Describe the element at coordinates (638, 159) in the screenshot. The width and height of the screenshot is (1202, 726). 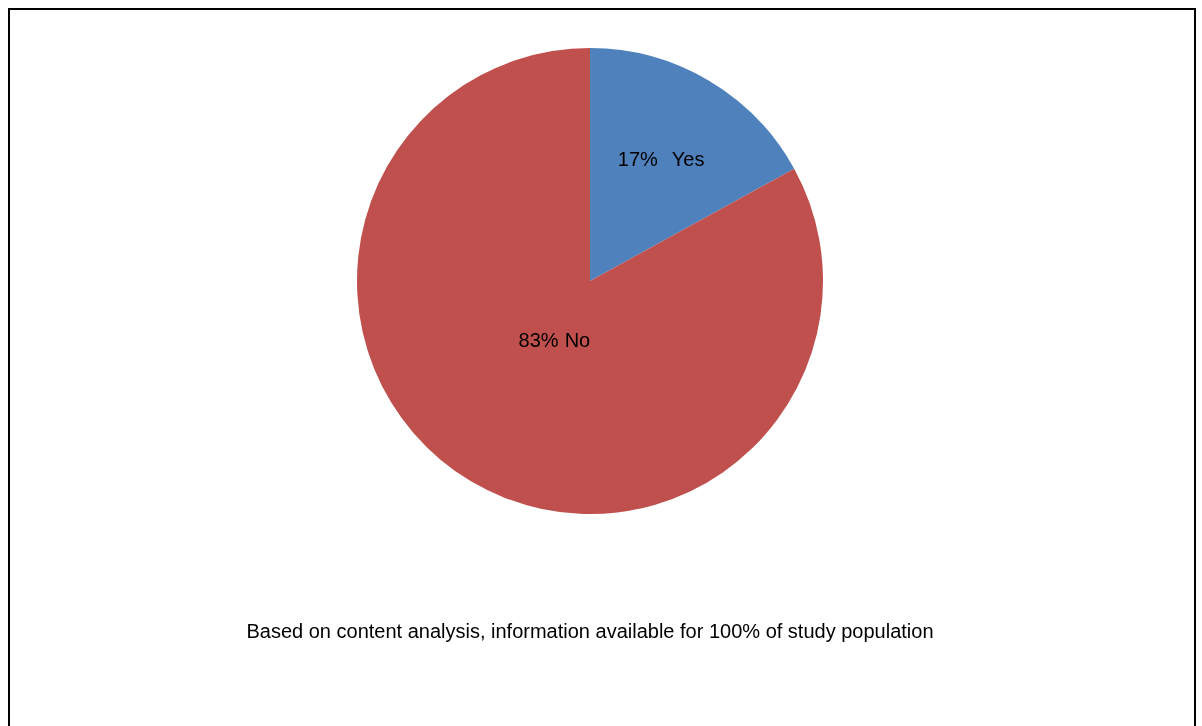
I see `data-label: 17%` at that location.